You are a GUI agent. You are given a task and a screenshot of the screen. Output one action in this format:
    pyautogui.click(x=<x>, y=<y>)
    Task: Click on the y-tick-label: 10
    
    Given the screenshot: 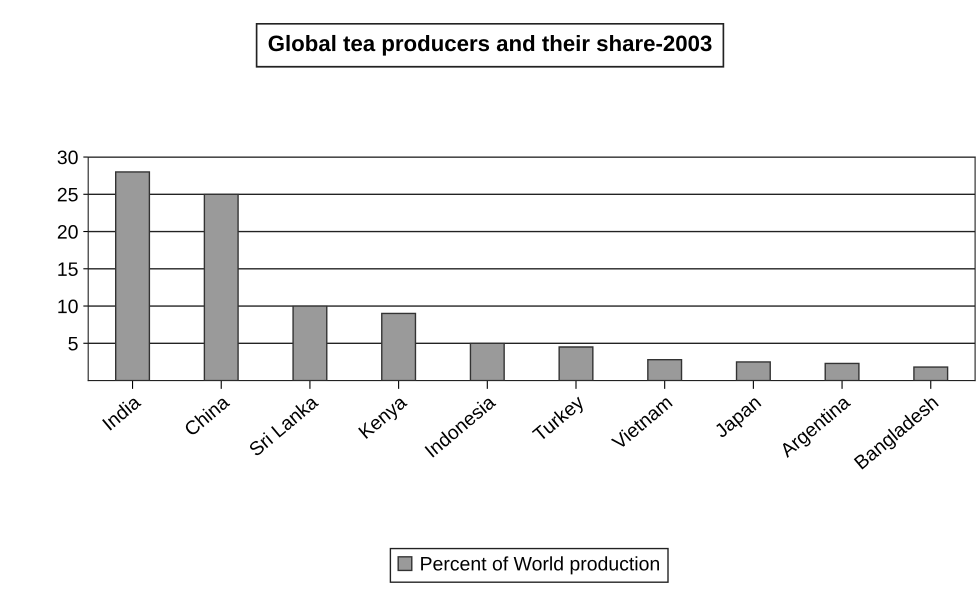 What is the action you would take?
    pyautogui.click(x=68, y=306)
    